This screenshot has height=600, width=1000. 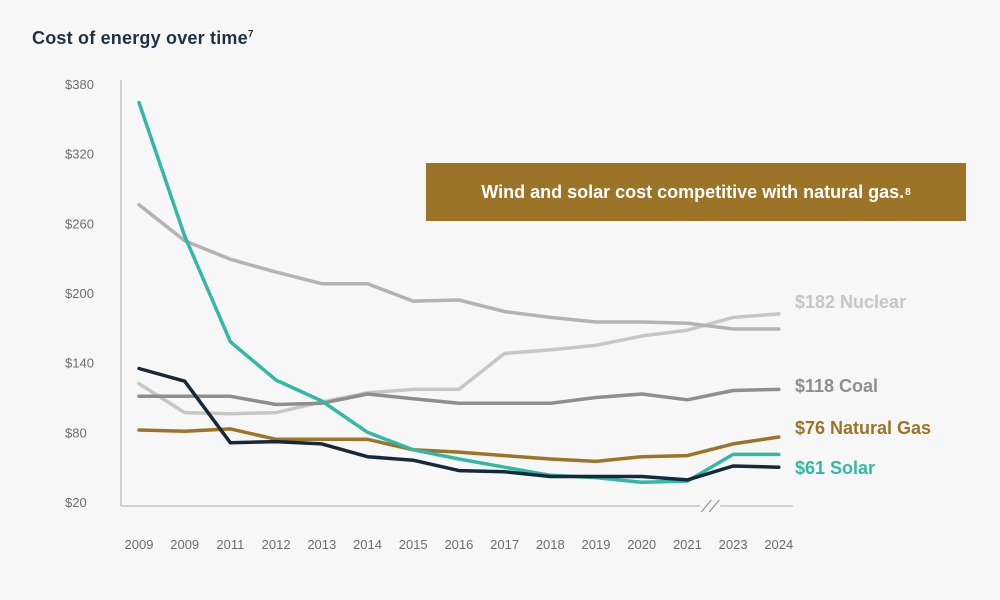 I want to click on series-label: $61 Solar, so click(x=835, y=468).